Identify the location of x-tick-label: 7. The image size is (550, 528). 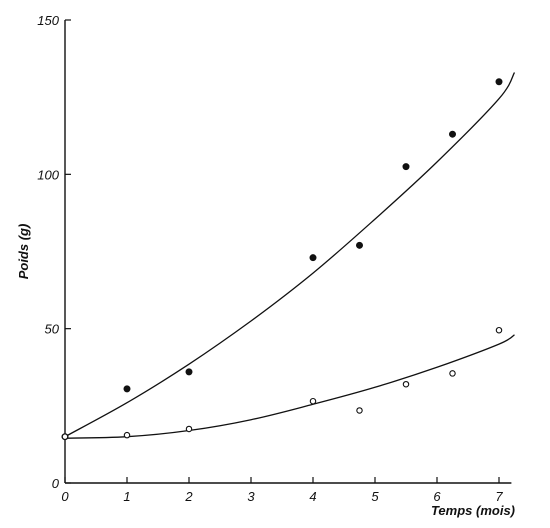
(499, 496).